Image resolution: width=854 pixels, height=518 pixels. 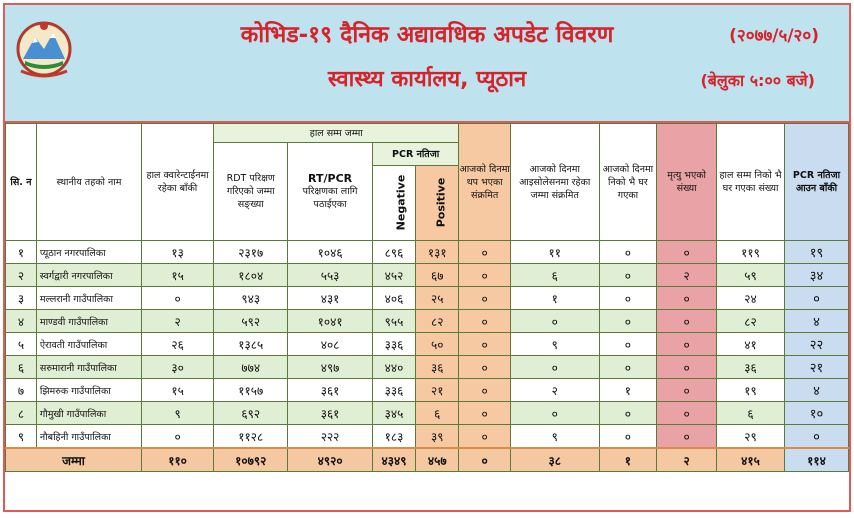 What do you see at coordinates (751, 182) in the screenshot?
I see `col-recovered-total: हाल सम्म निको भै घर गएका संख्या` at bounding box center [751, 182].